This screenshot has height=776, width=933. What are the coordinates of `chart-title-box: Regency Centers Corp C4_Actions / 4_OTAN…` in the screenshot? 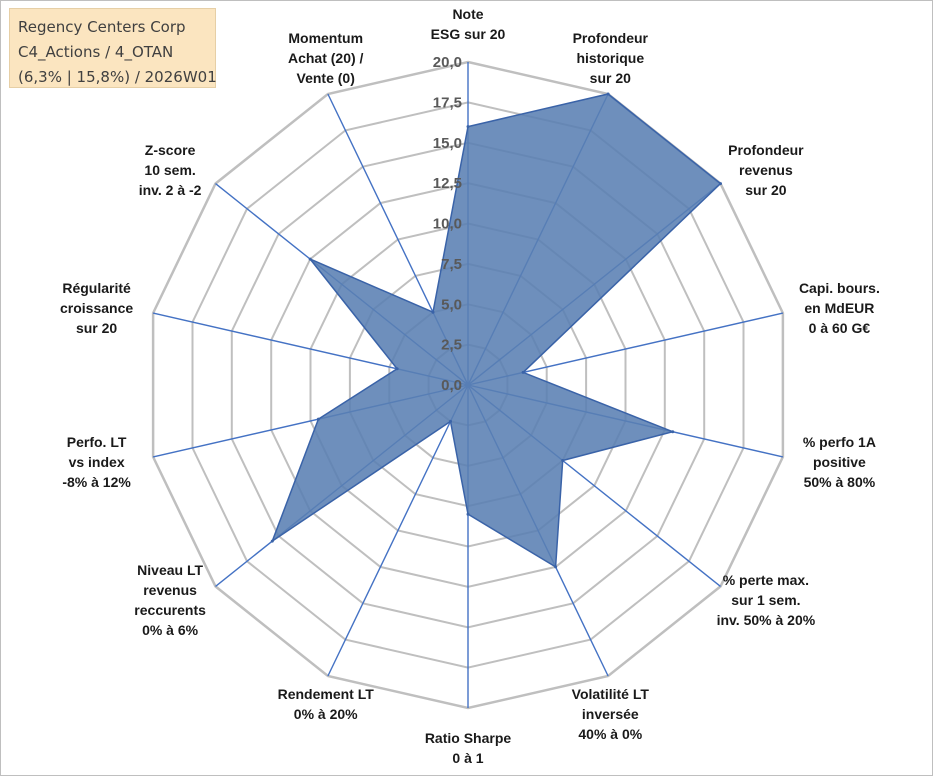 It's located at (113, 48).